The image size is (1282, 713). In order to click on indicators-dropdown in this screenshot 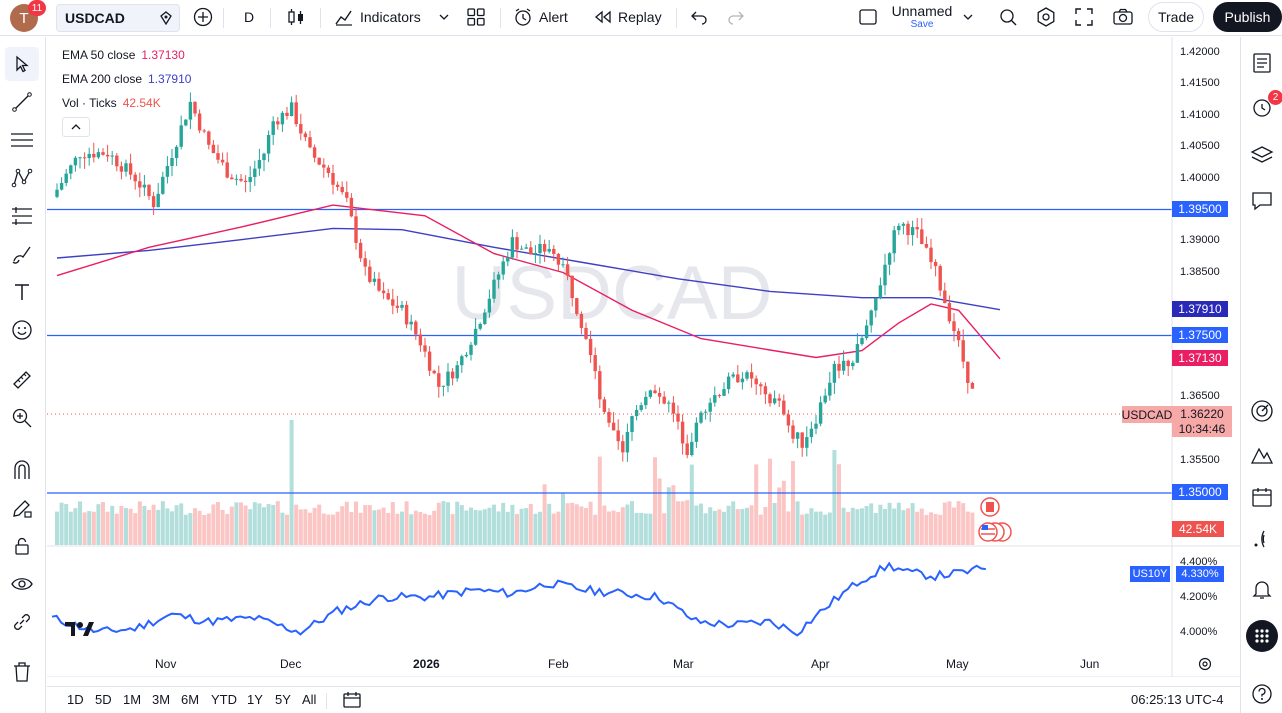, I will do `click(444, 17)`.